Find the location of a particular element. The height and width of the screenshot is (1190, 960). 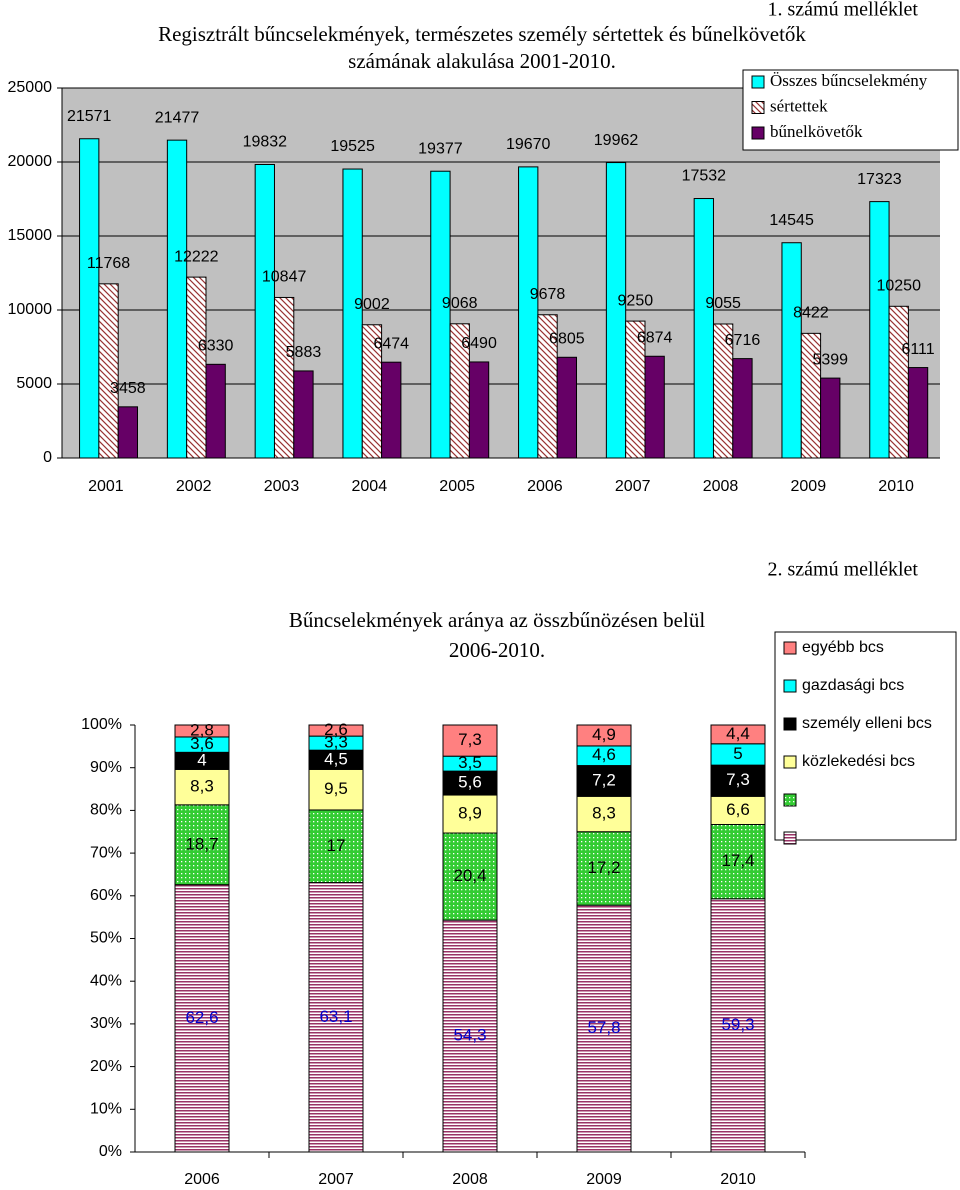

x-tick-label: 2003 is located at coordinates (282, 486).